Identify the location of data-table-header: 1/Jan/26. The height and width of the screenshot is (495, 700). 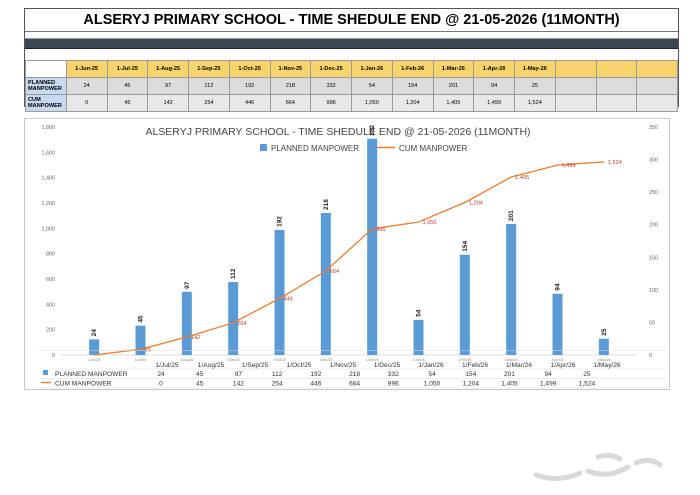
(431, 365).